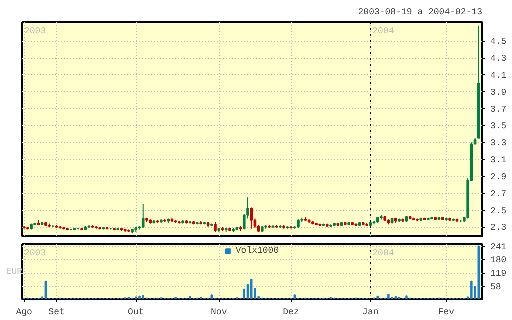 Image resolution: width=512 pixels, height=320 pixels. Describe the element at coordinates (498, 211) in the screenshot. I see `y-tick-label: 2.5` at that location.